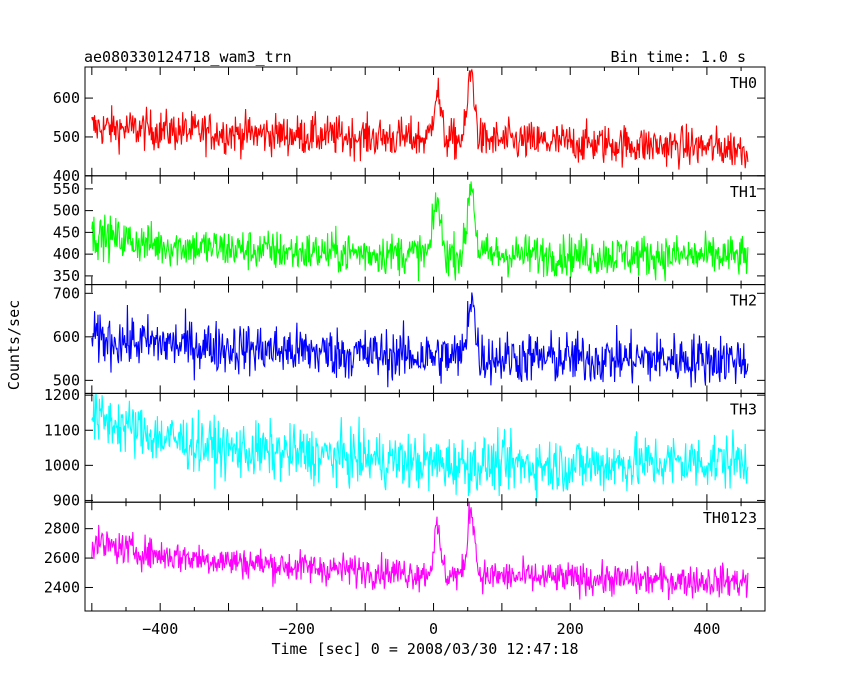 This screenshot has height=680, width=850. What do you see at coordinates (62, 465) in the screenshot?
I see `y-tick-label: 1000` at bounding box center [62, 465].